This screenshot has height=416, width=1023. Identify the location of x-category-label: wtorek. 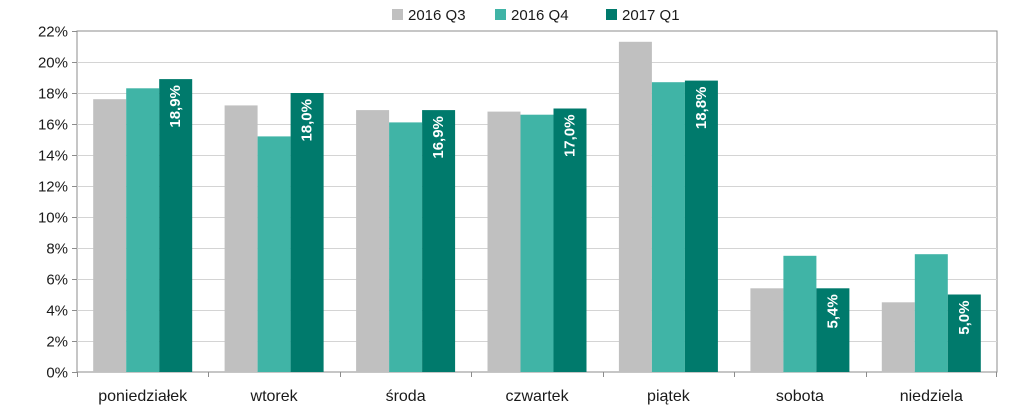
(274, 396).